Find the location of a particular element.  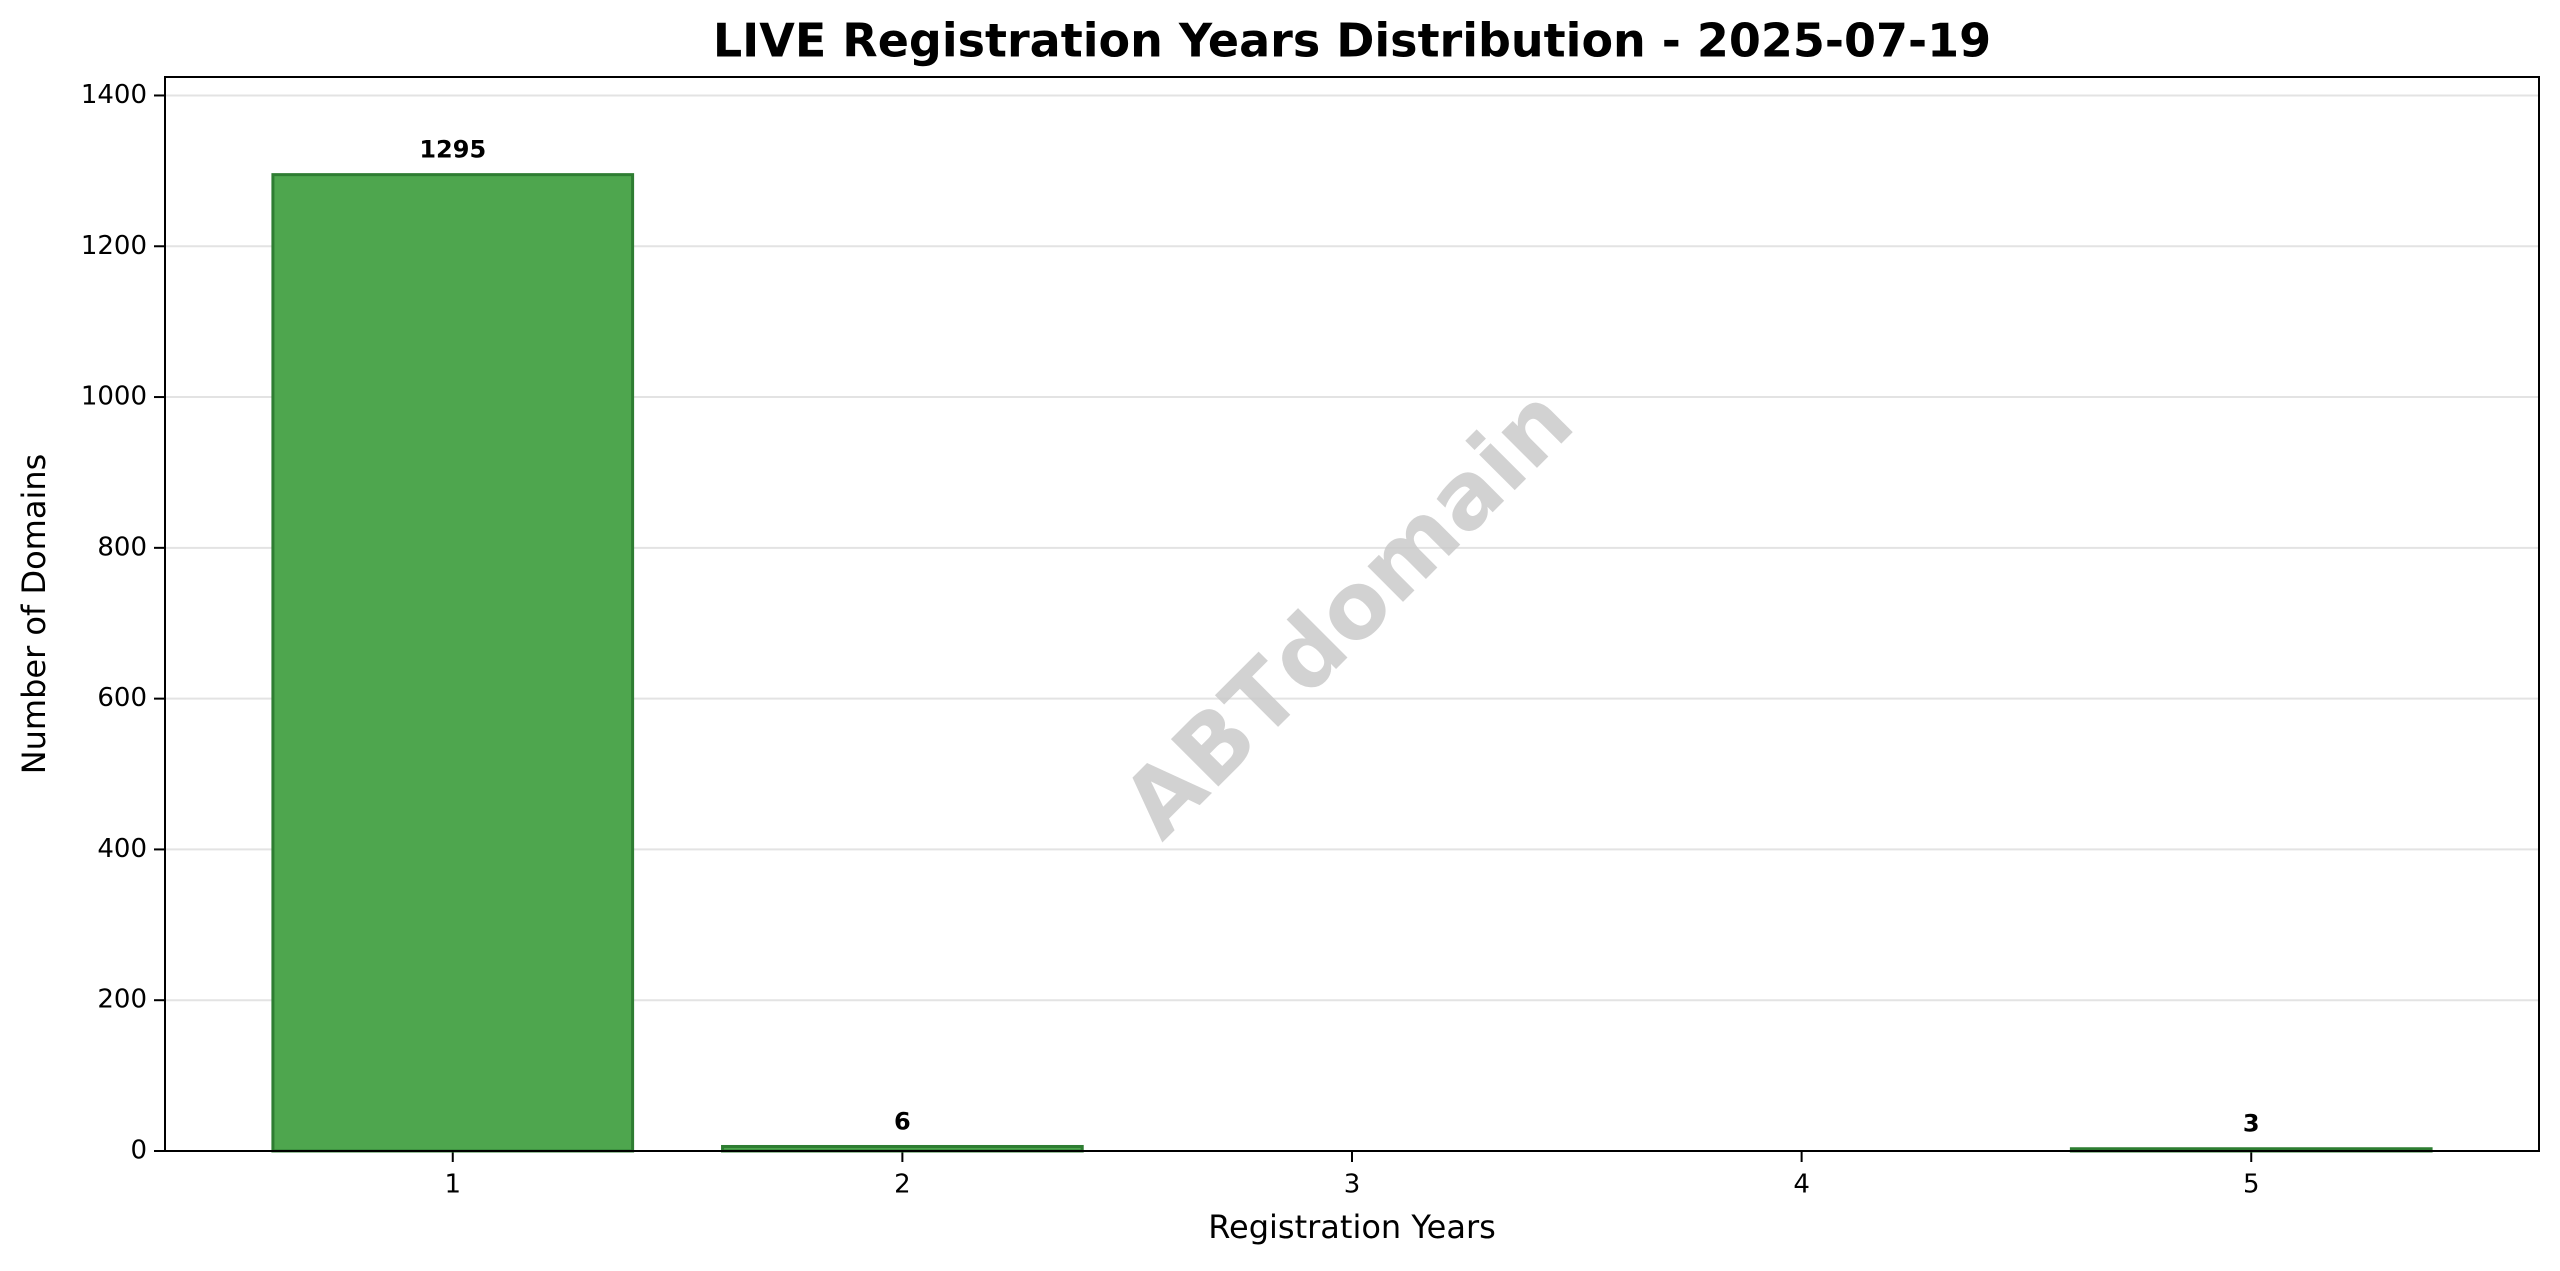

bar is located at coordinates (453, 663).